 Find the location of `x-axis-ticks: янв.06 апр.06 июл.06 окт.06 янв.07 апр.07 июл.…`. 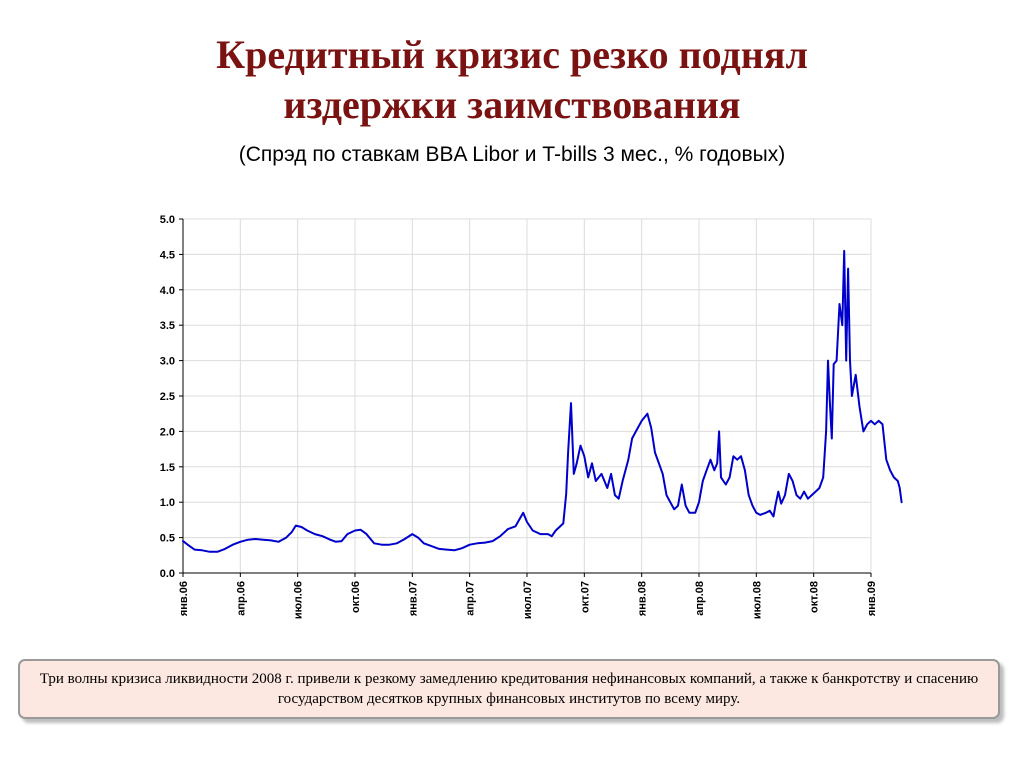

x-axis-ticks: янв.06 апр.06 июл.06 окт.06 янв.07 апр.07 июл.… is located at coordinates (528, 600).